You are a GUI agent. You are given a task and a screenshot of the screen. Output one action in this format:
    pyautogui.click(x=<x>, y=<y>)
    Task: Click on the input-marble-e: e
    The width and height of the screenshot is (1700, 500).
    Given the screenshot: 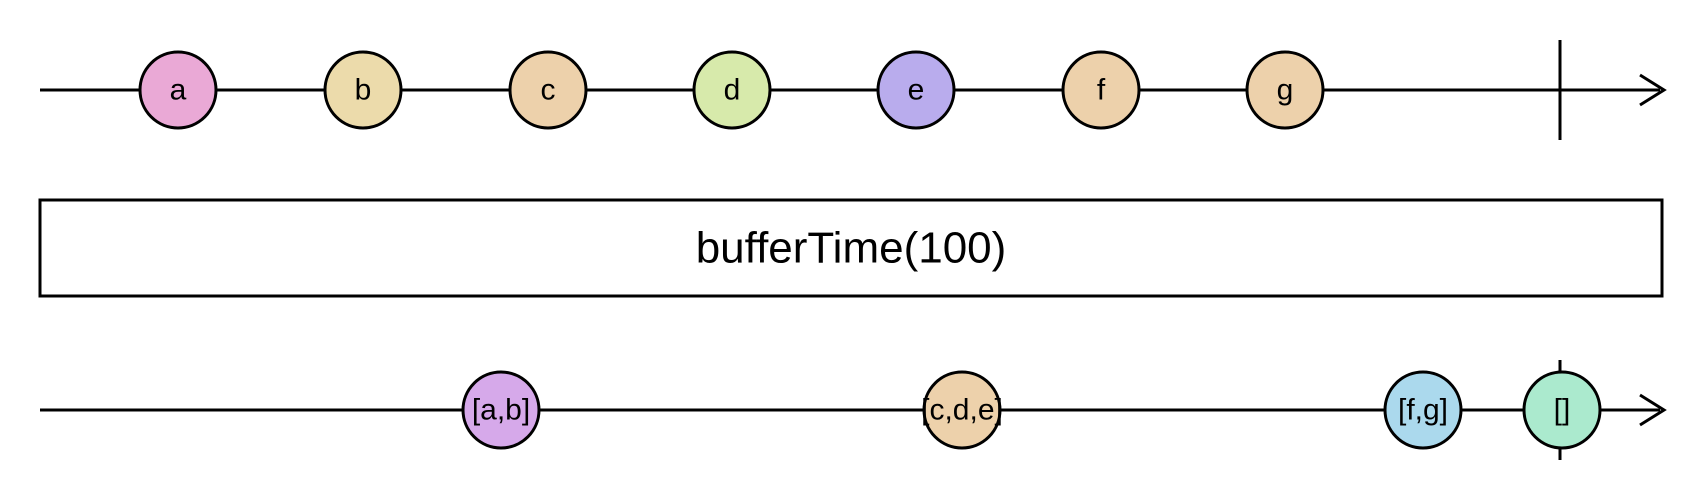 What is the action you would take?
    pyautogui.click(x=916, y=90)
    